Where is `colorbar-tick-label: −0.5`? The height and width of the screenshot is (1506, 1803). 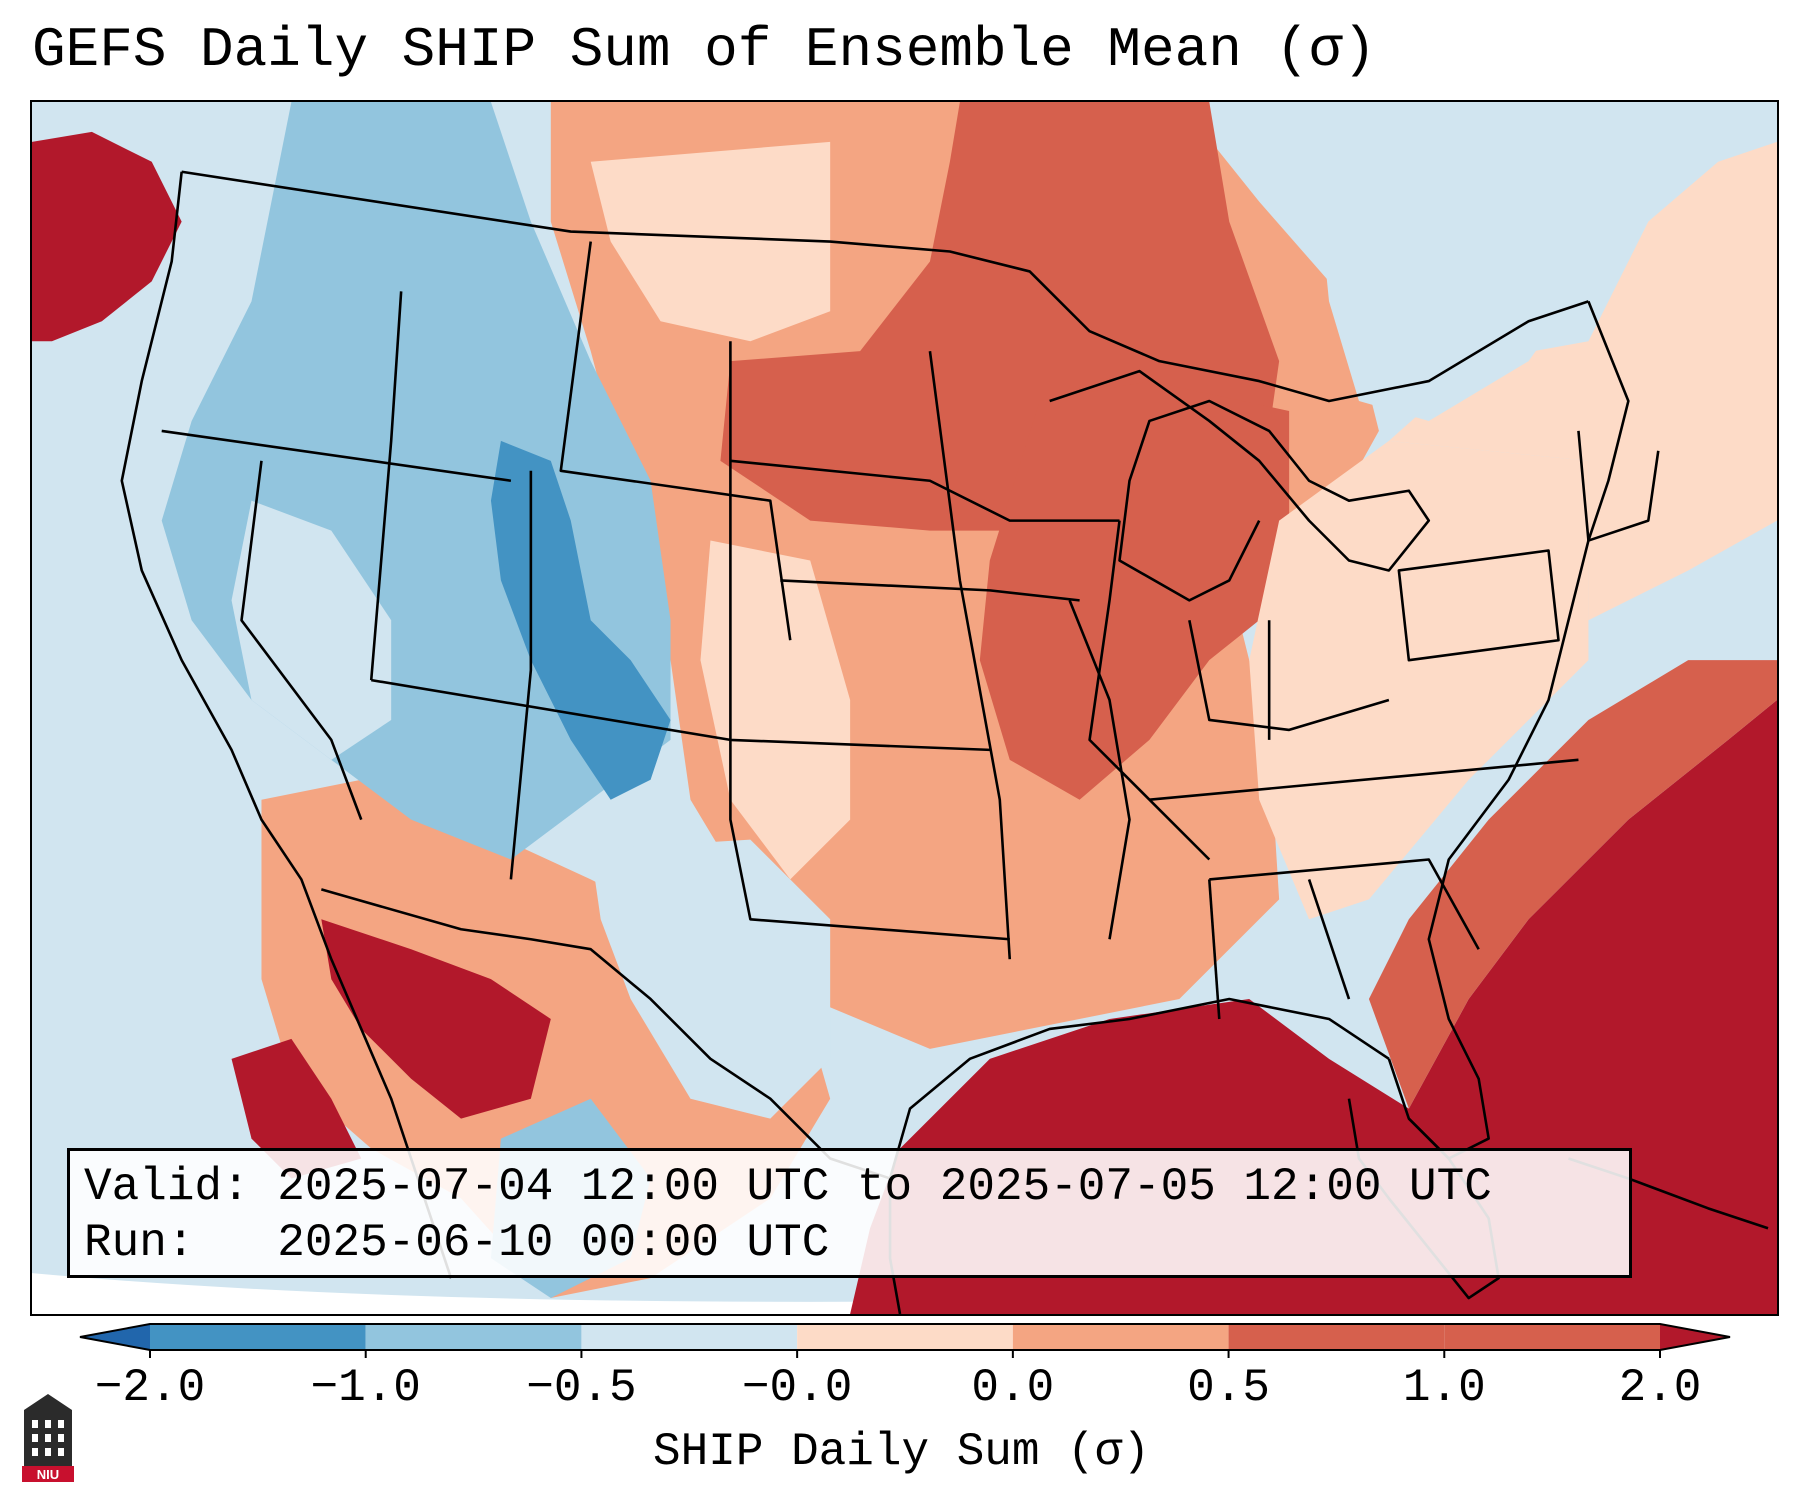 colorbar-tick-label: −0.5 is located at coordinates (581, 1388).